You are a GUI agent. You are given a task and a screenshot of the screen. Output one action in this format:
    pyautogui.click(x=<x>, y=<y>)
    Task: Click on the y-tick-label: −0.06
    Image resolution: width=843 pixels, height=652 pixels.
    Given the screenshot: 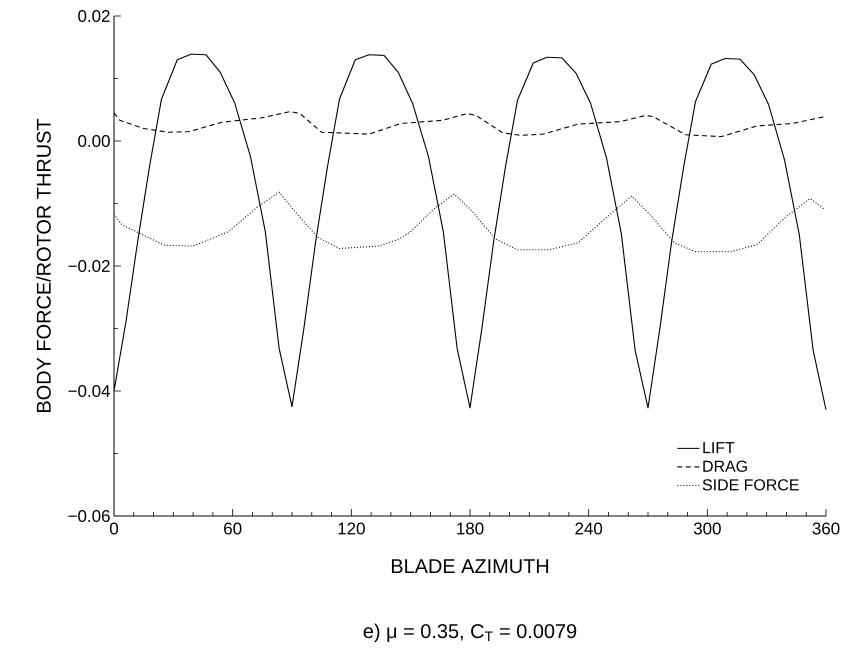 What is the action you would take?
    pyautogui.click(x=89, y=516)
    